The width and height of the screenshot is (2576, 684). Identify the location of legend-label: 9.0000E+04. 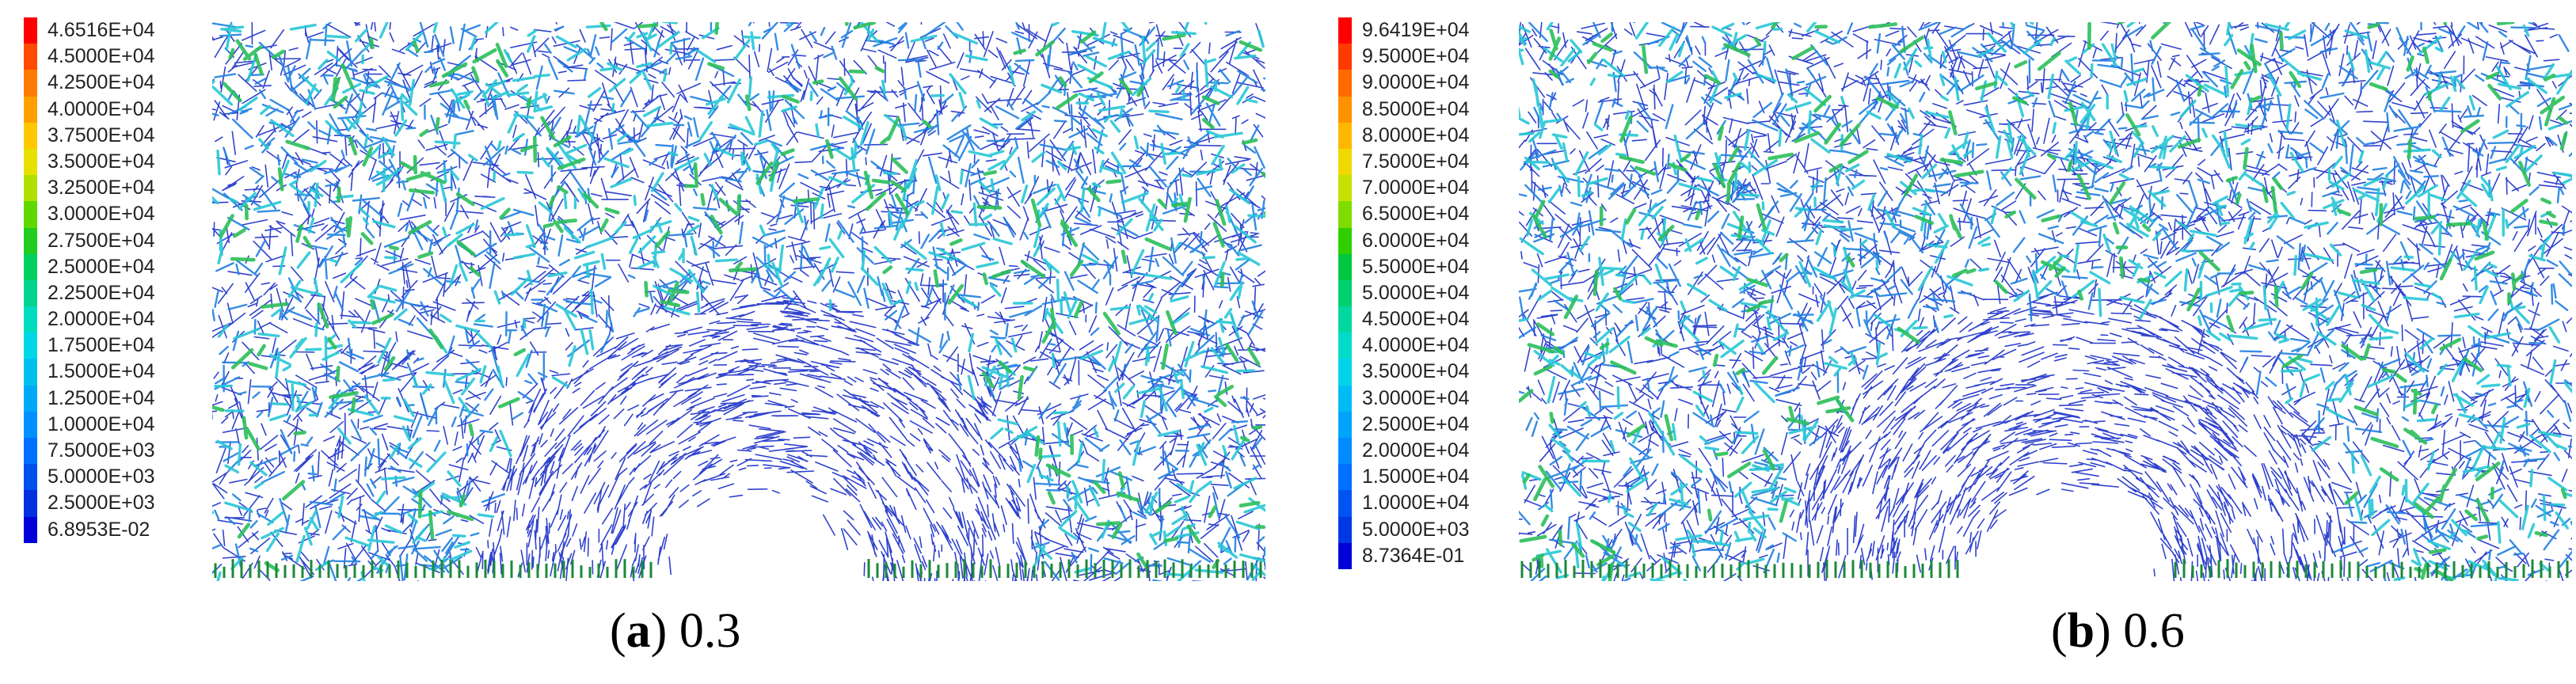
(1416, 82).